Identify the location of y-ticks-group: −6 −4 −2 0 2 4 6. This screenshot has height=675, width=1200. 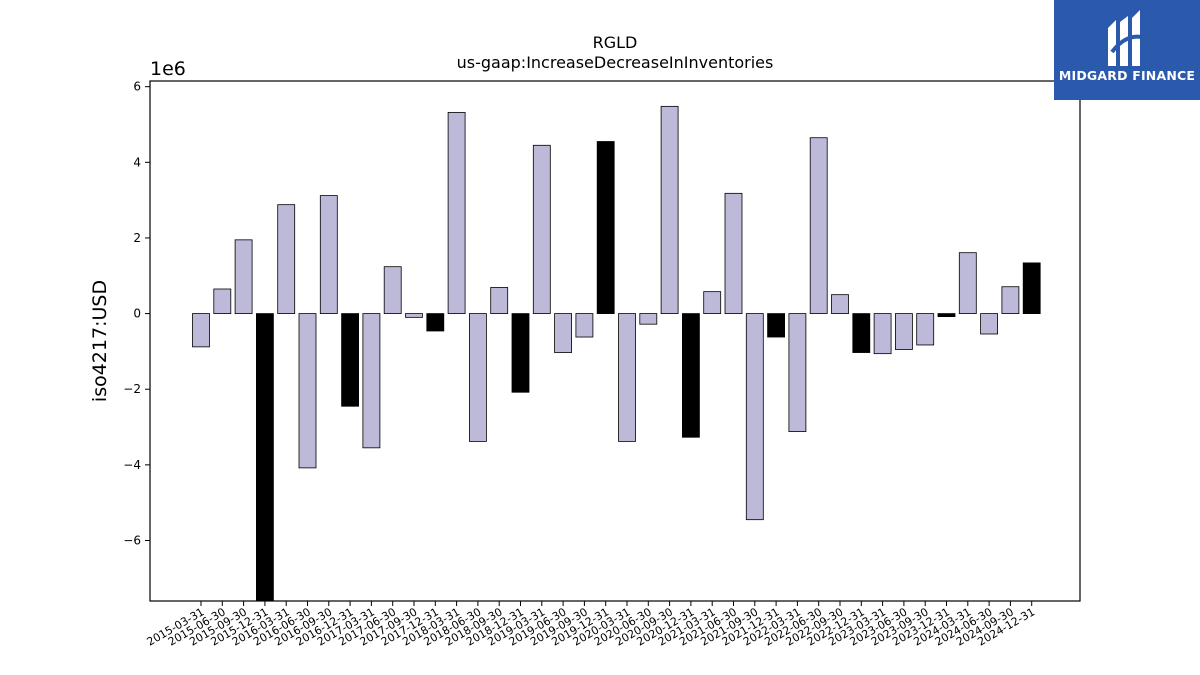
(136, 313).